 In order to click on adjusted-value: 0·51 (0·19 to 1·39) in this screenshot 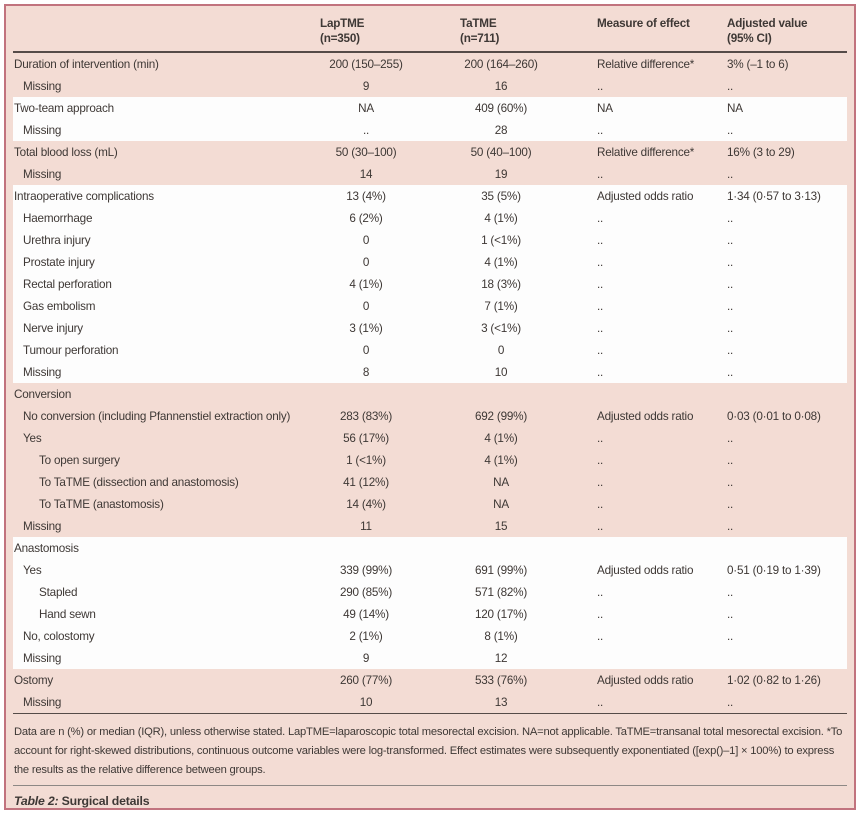, I will do `click(774, 570)`.